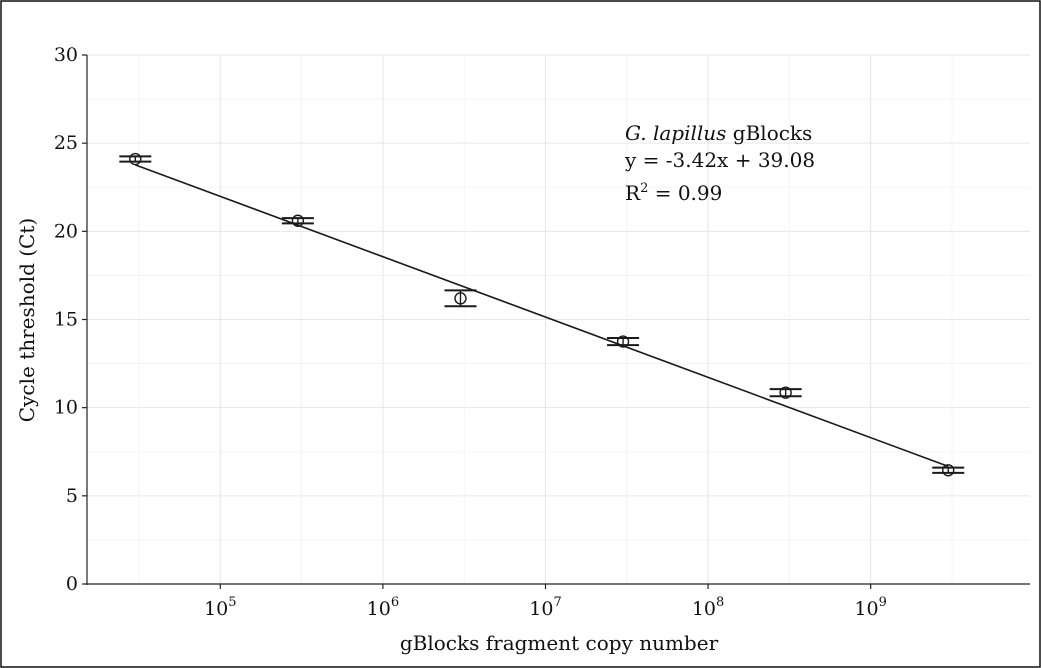 This screenshot has width=1041, height=668. Describe the element at coordinates (559, 643) in the screenshot. I see `x-axis-title: gBlocks fragment copy number` at that location.